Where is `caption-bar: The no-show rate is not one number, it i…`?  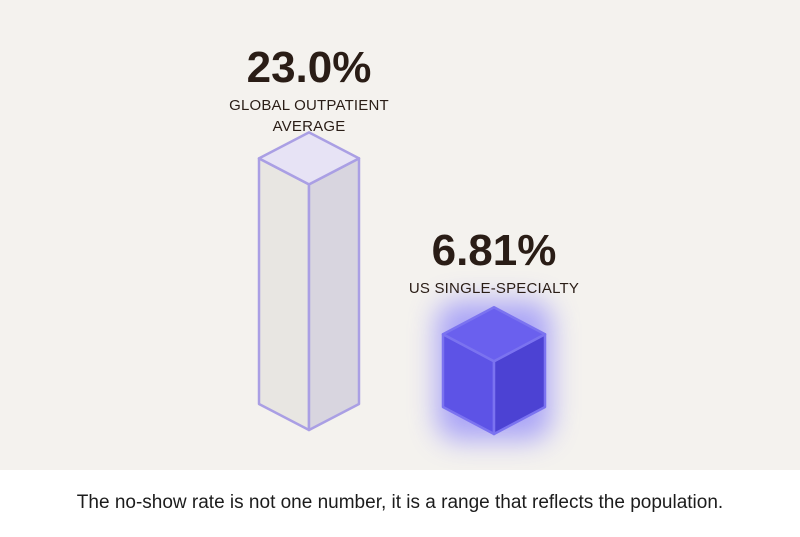 caption-bar: The no-show rate is not one number, it i… is located at coordinates (400, 503).